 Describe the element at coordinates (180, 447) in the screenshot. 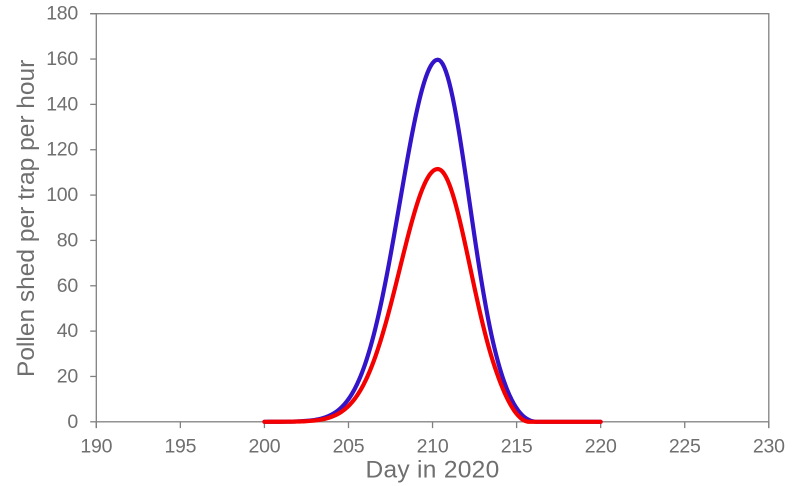

I see `svg-text: 195` at that location.